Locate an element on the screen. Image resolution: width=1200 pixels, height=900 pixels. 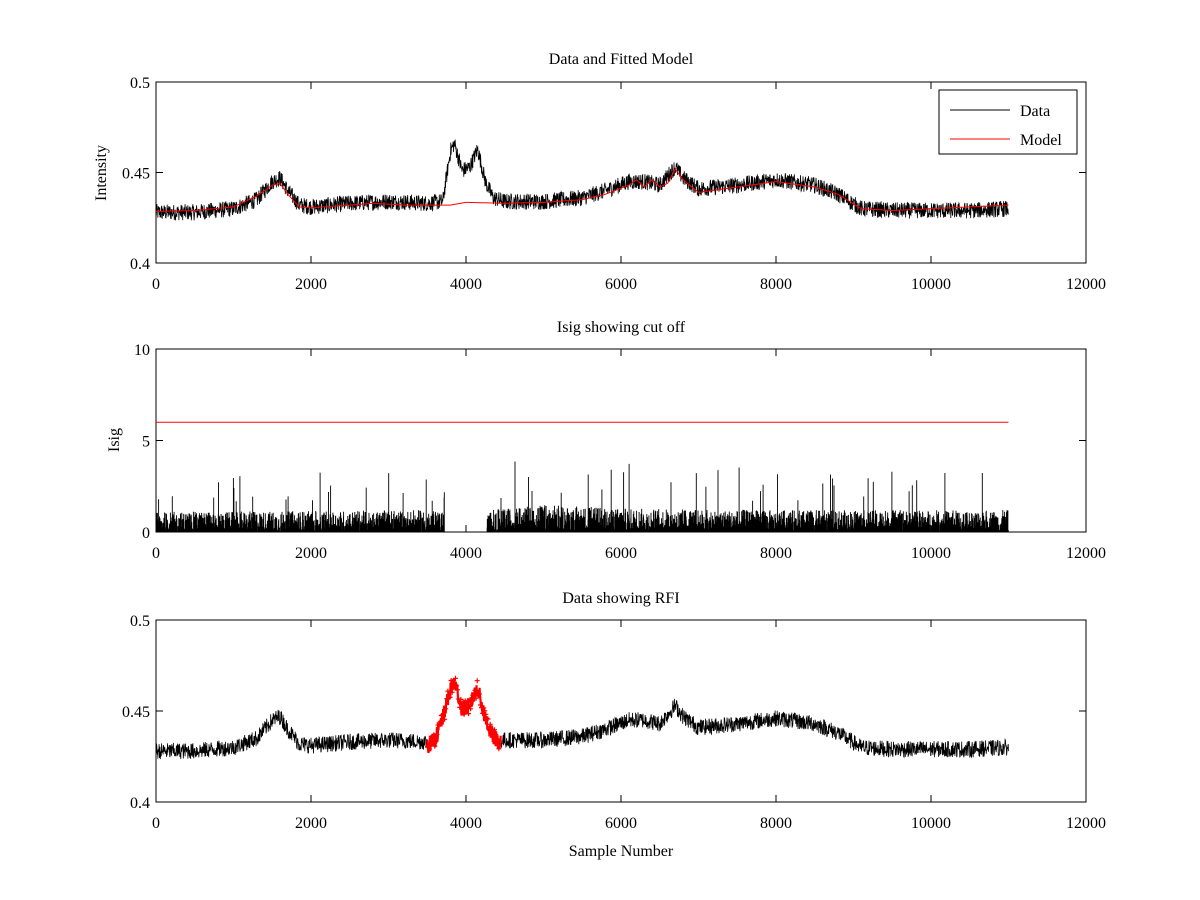
chart-title: Data and Fitted Model is located at coordinates (621, 59).